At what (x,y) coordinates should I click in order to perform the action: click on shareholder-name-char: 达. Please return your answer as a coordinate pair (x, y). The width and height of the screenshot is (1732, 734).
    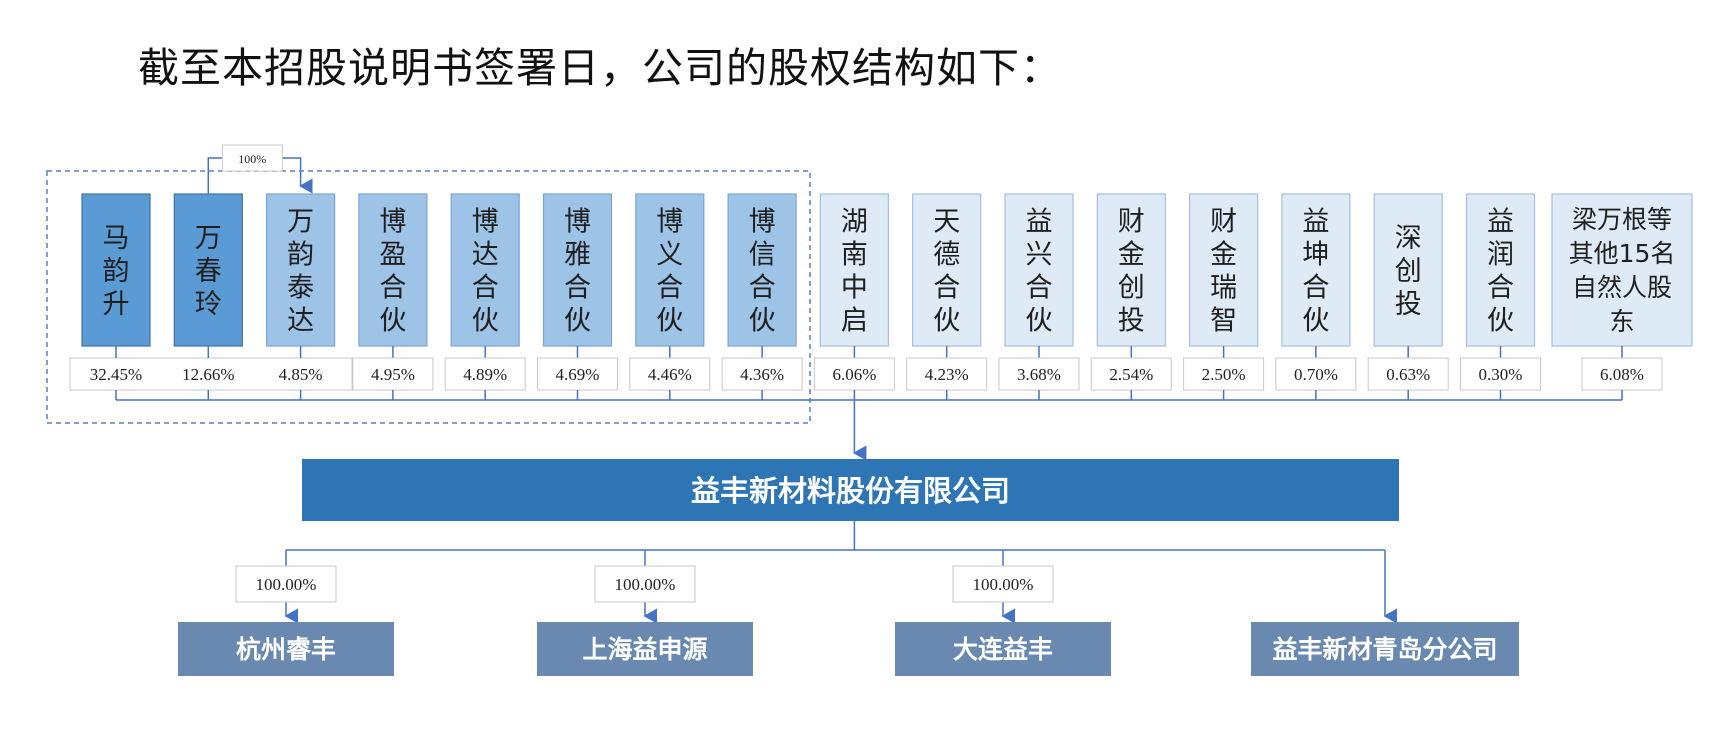
    Looking at the image, I should click on (485, 255).